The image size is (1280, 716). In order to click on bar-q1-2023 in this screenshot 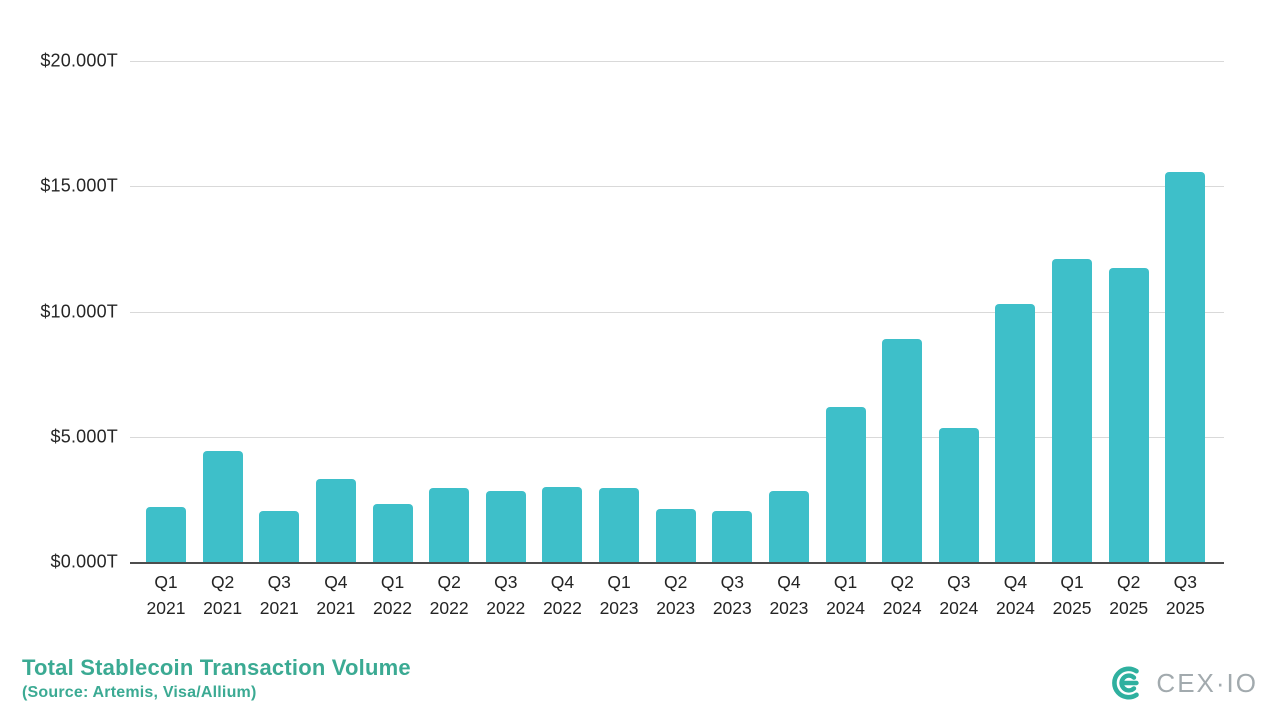, I will do `click(619, 525)`.